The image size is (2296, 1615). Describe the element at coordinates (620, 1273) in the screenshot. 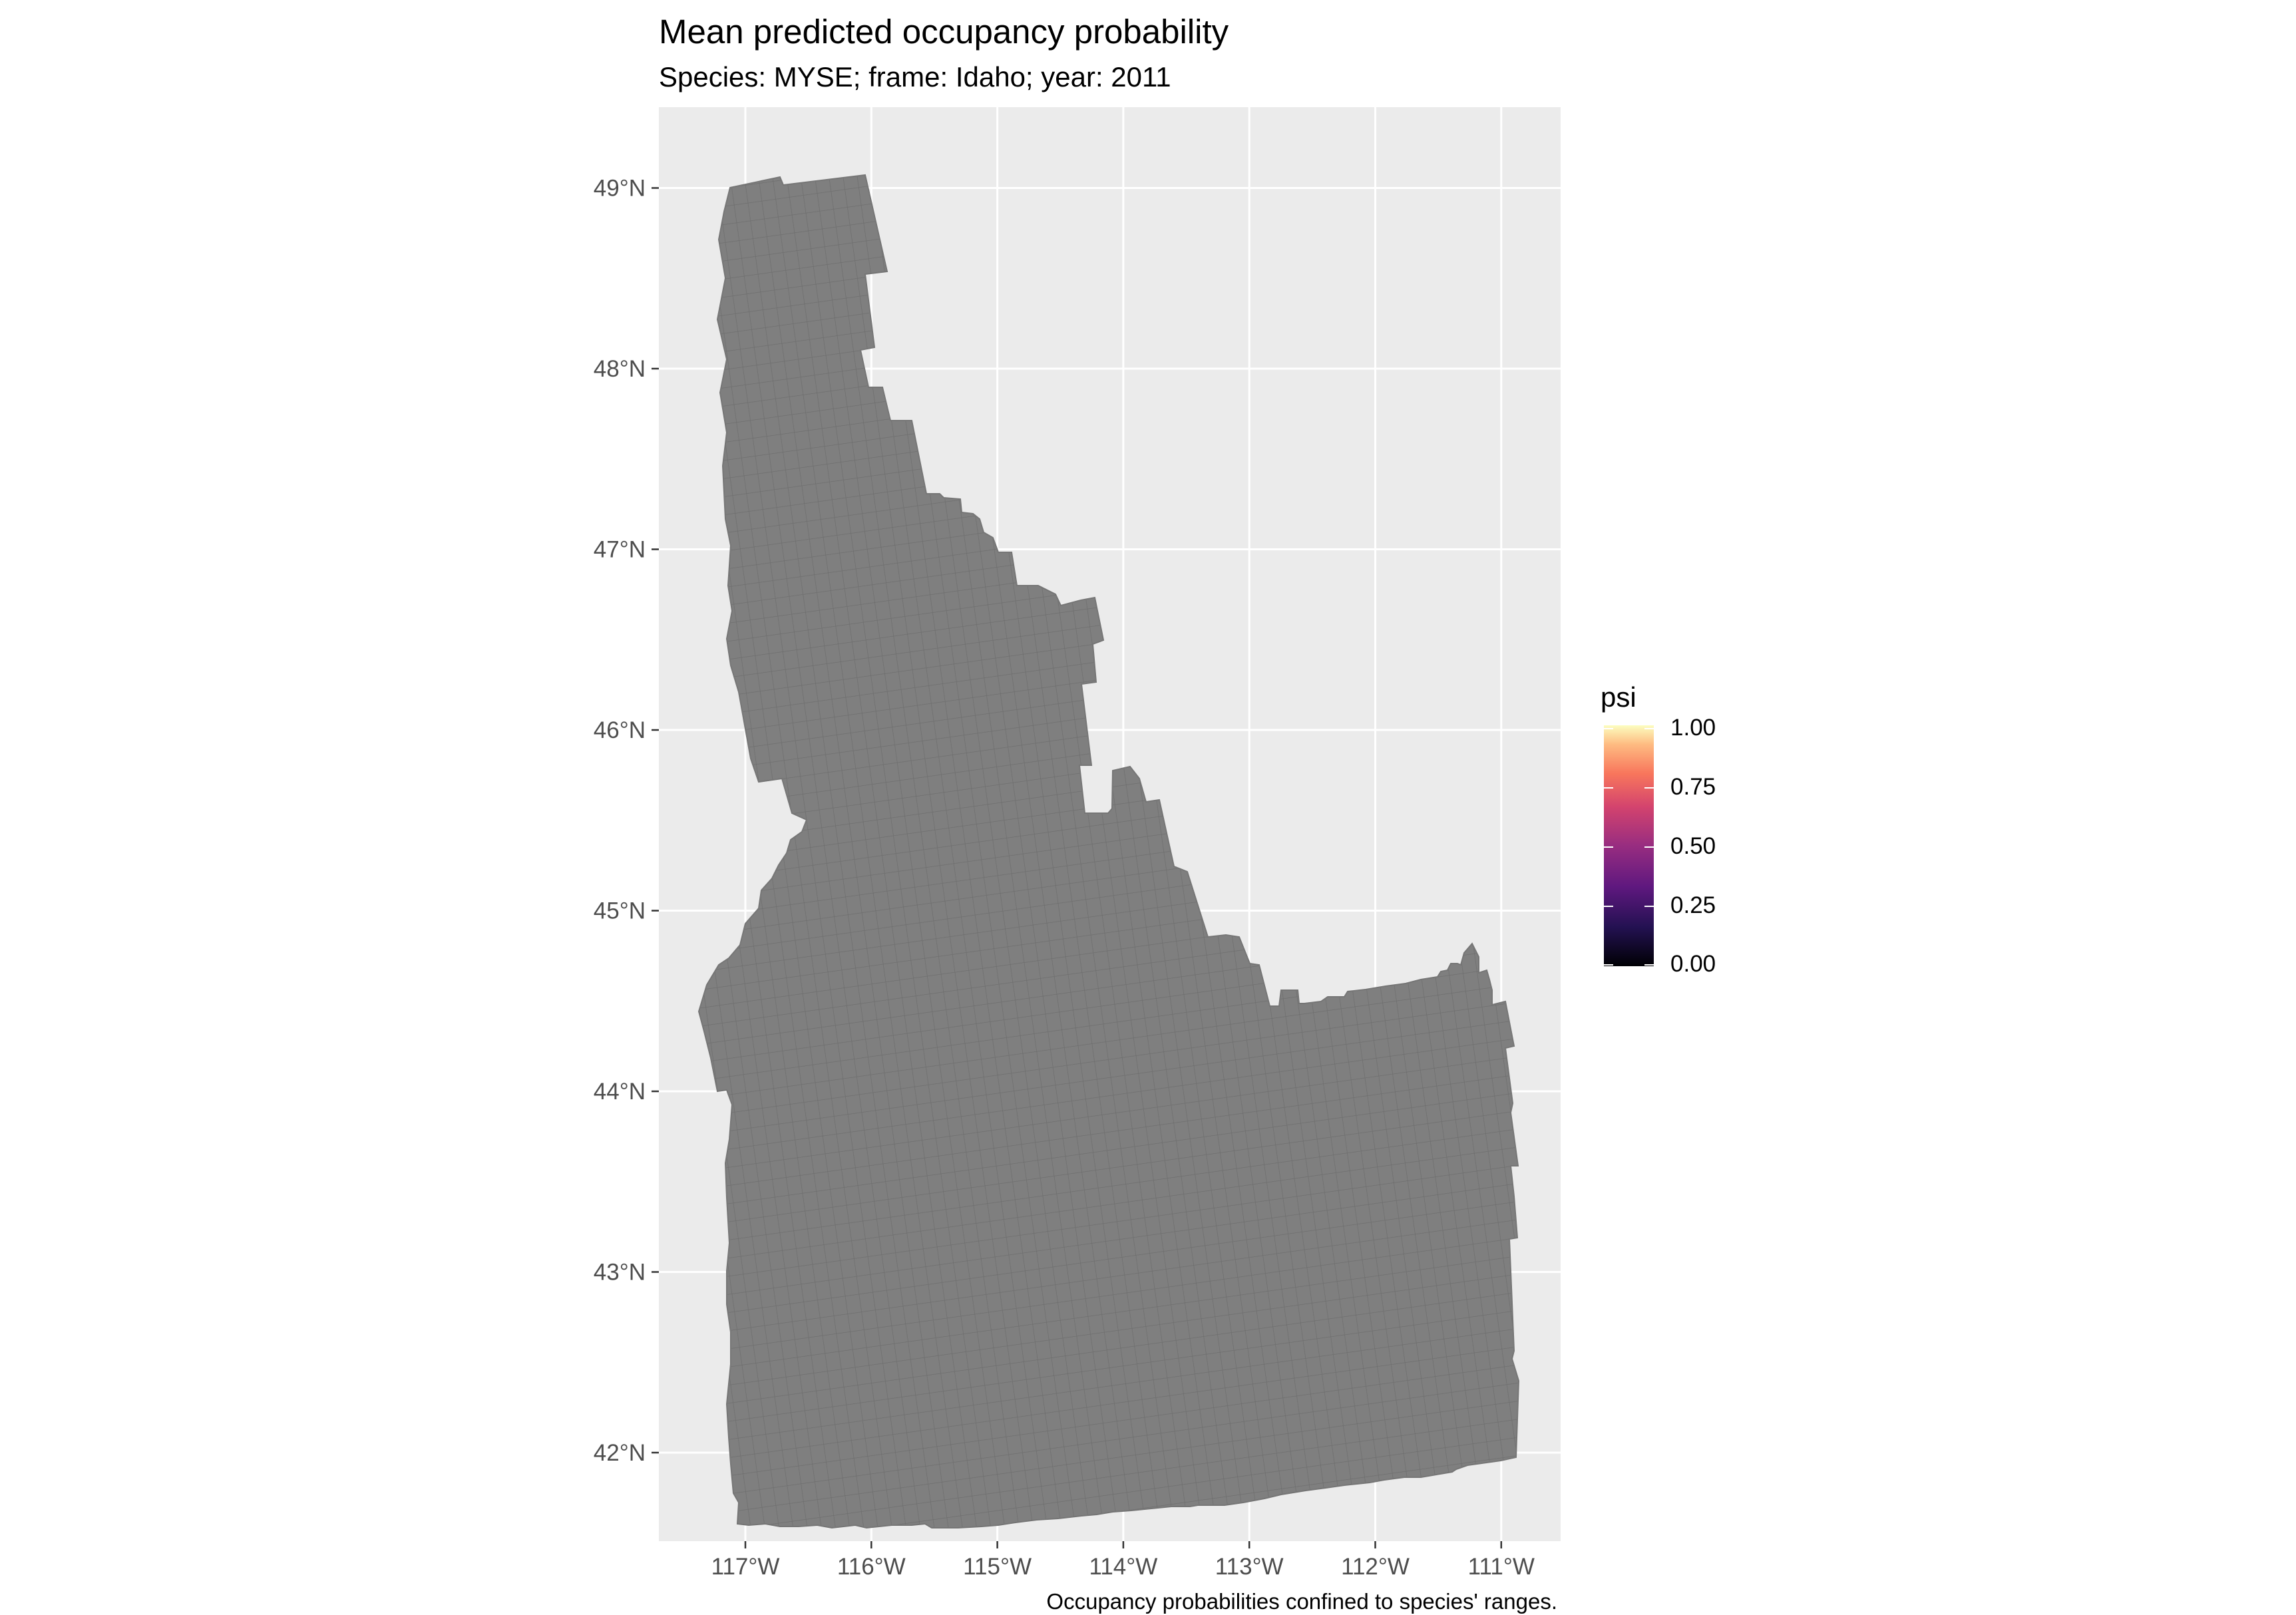

I see `y-axis-label: 43°N` at that location.